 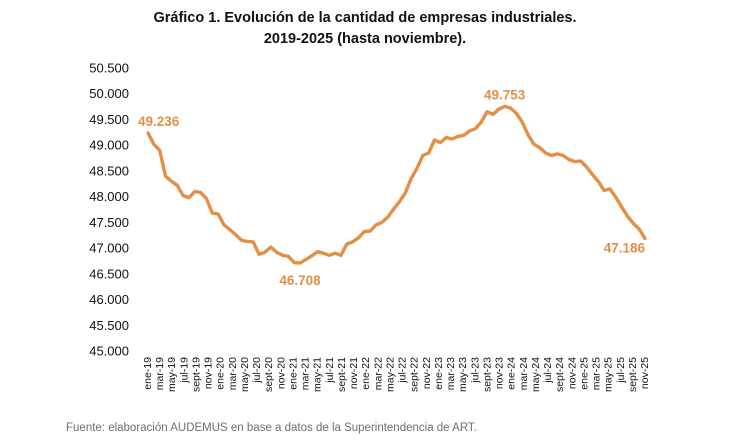 I want to click on x-tick-label: nov-20, so click(x=281, y=373).